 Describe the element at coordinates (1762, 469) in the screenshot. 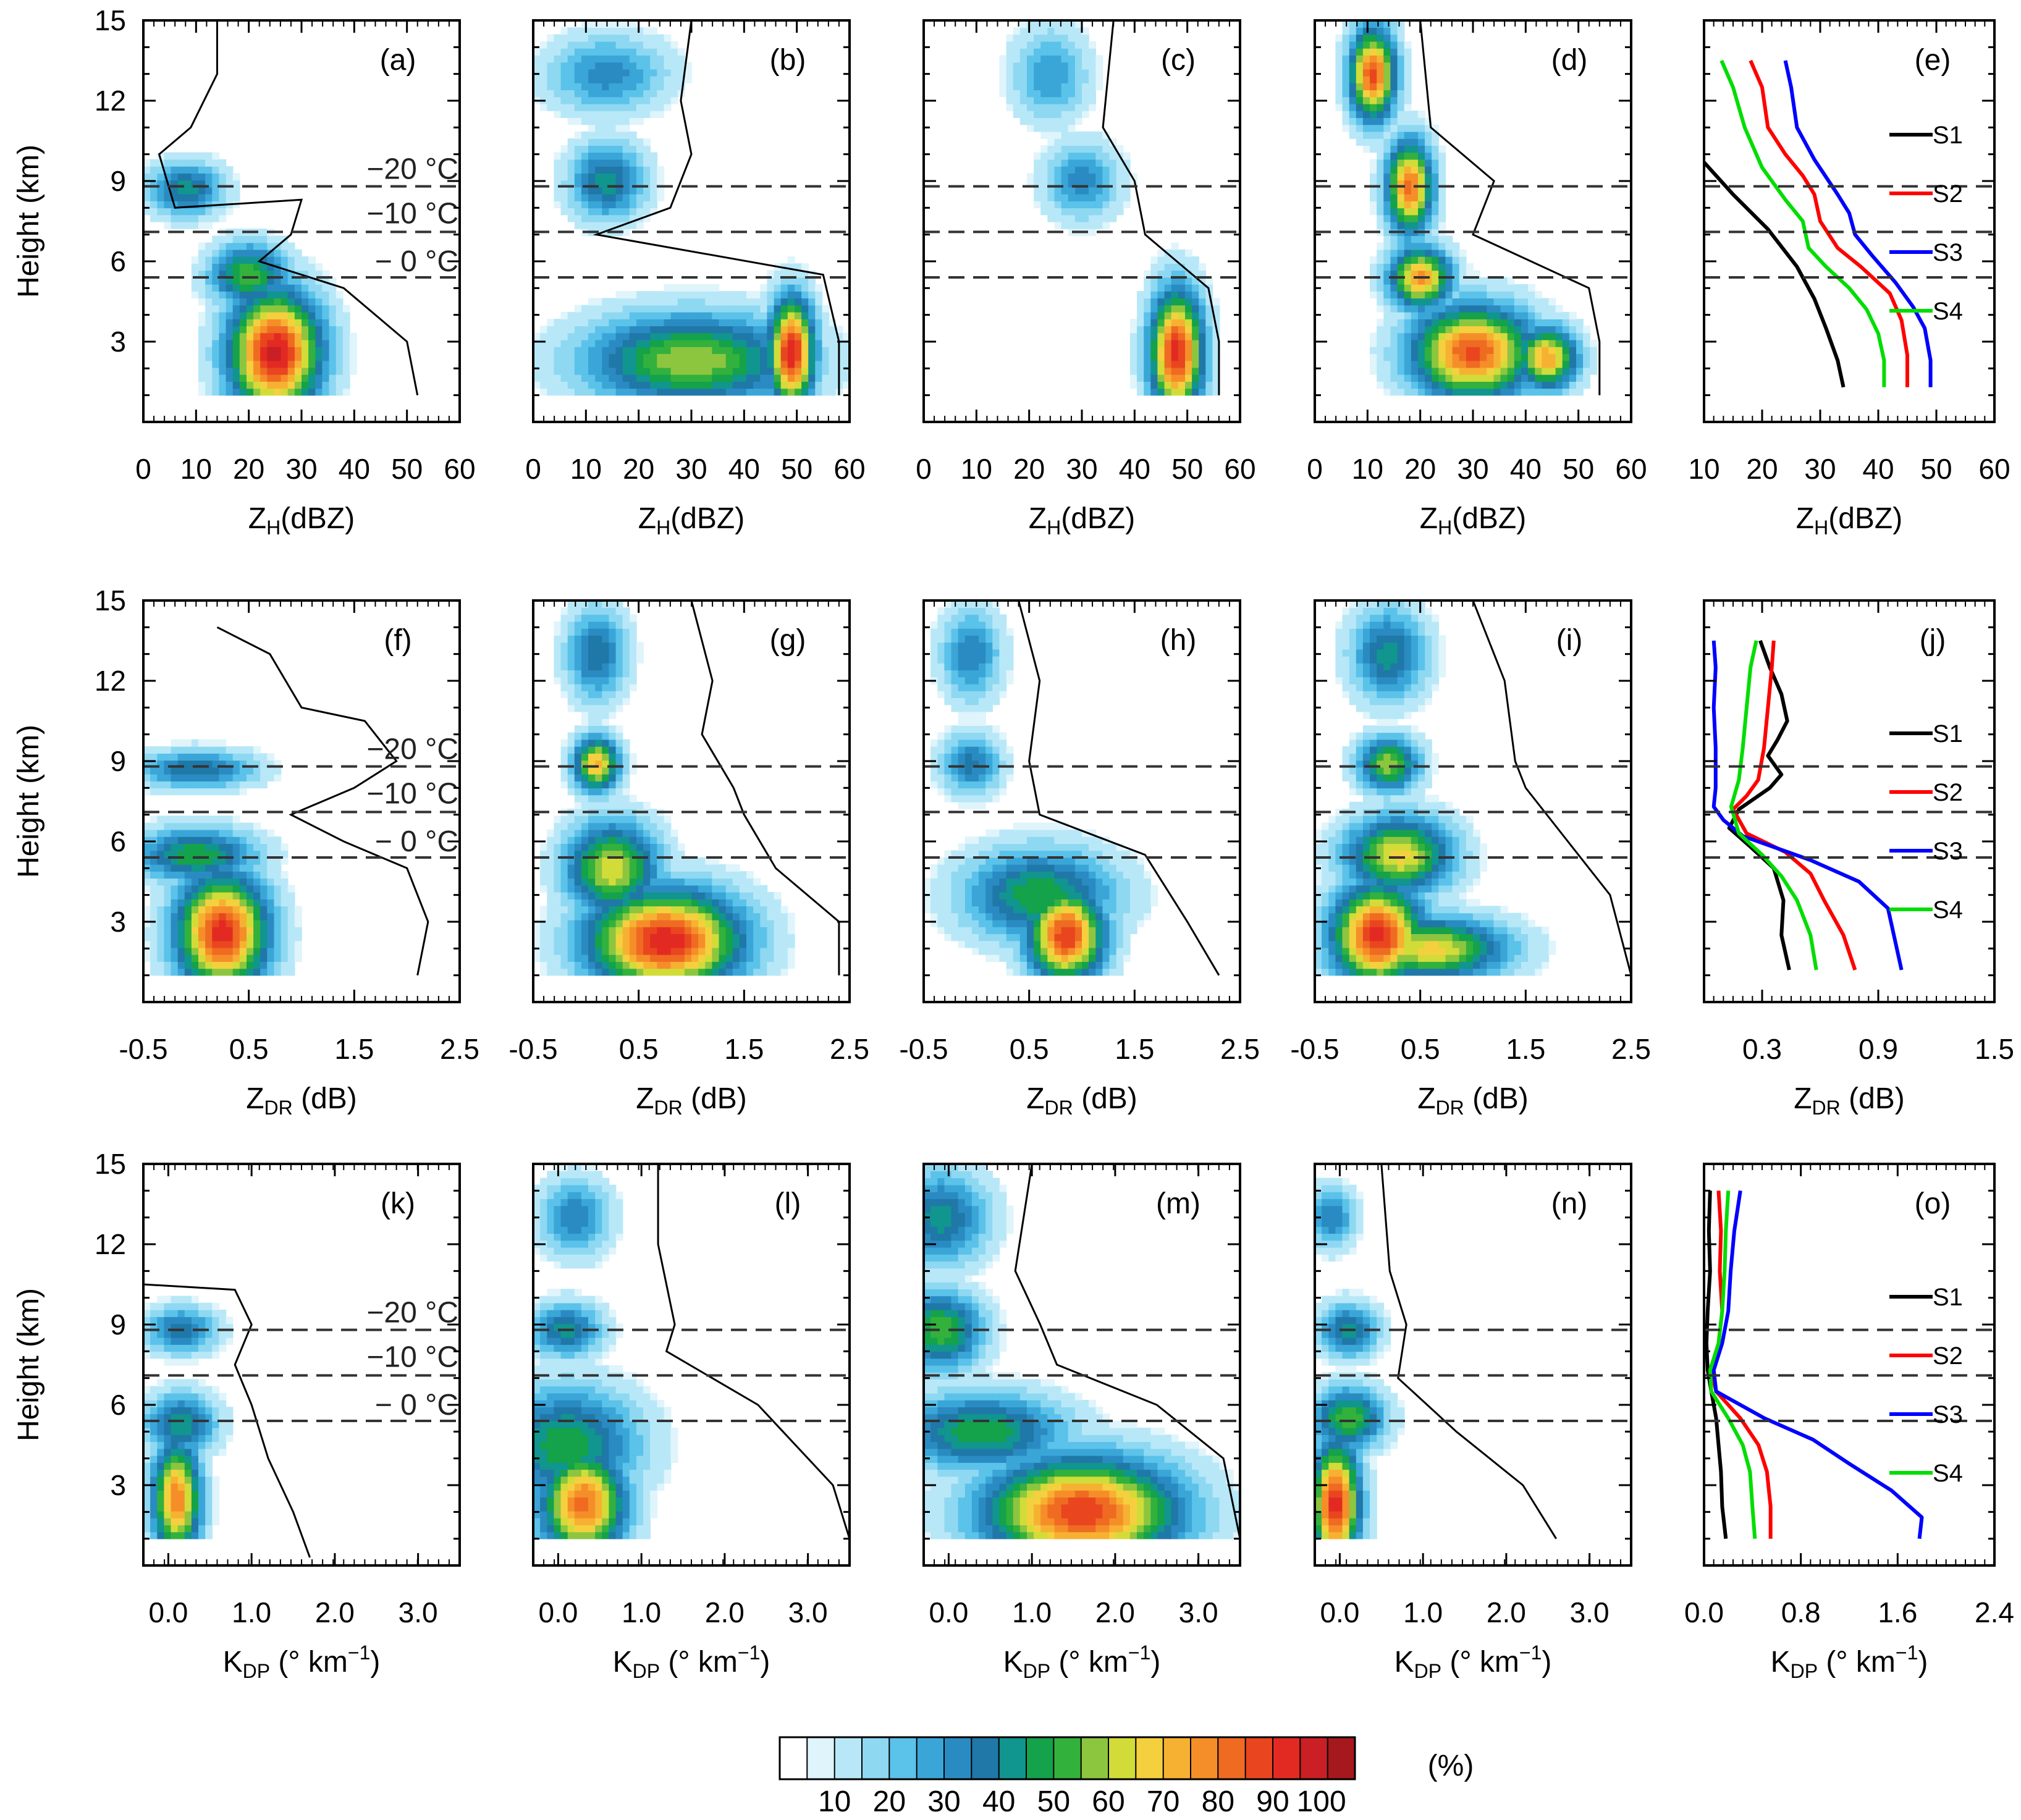

I see `x-tick-label: 20` at that location.